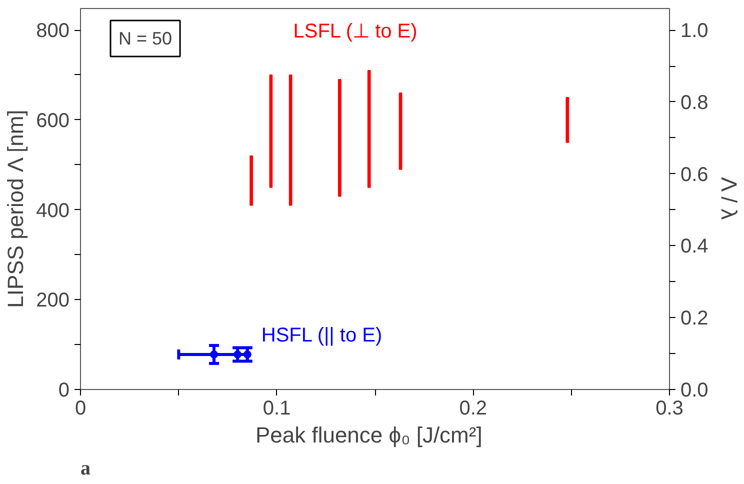 The width and height of the screenshot is (744, 484). Describe the element at coordinates (15, 209) in the screenshot. I see `y-axis-title: LIPSS period Λ [nm]` at that location.